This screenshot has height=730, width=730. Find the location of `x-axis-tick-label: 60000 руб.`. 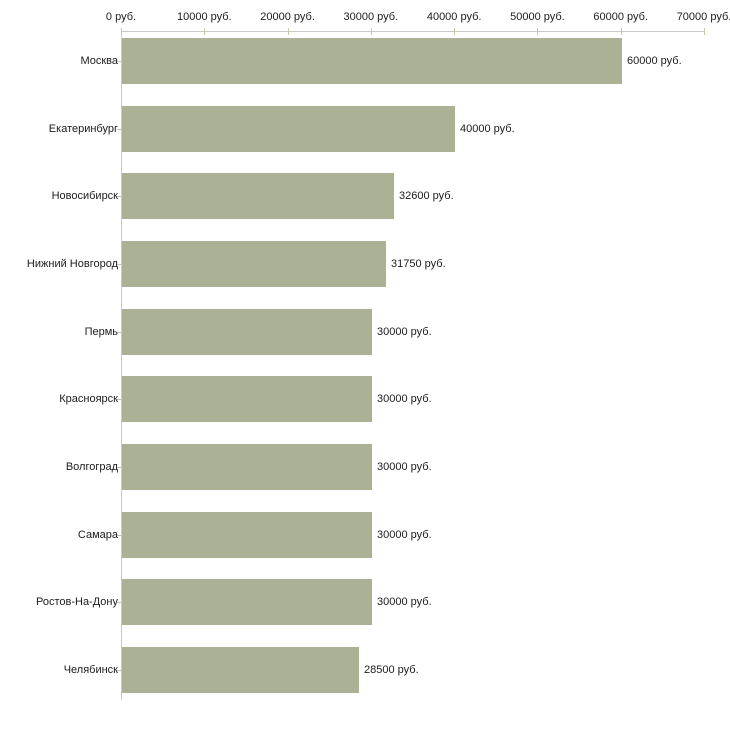

x-axis-tick-label: 60000 руб. is located at coordinates (621, 17).